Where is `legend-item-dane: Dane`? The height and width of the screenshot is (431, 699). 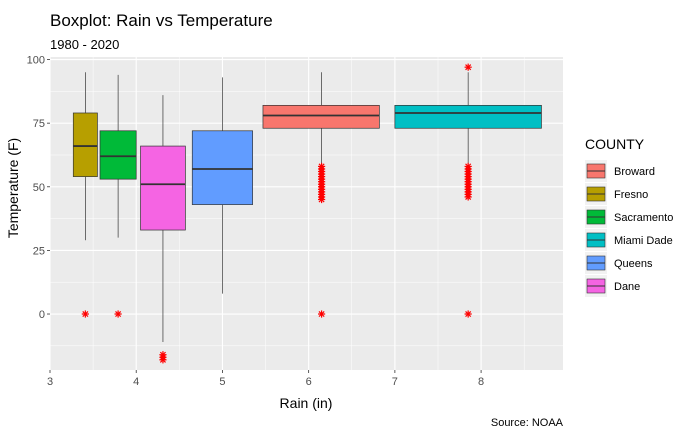 legend-item-dane: Dane is located at coordinates (612, 286).